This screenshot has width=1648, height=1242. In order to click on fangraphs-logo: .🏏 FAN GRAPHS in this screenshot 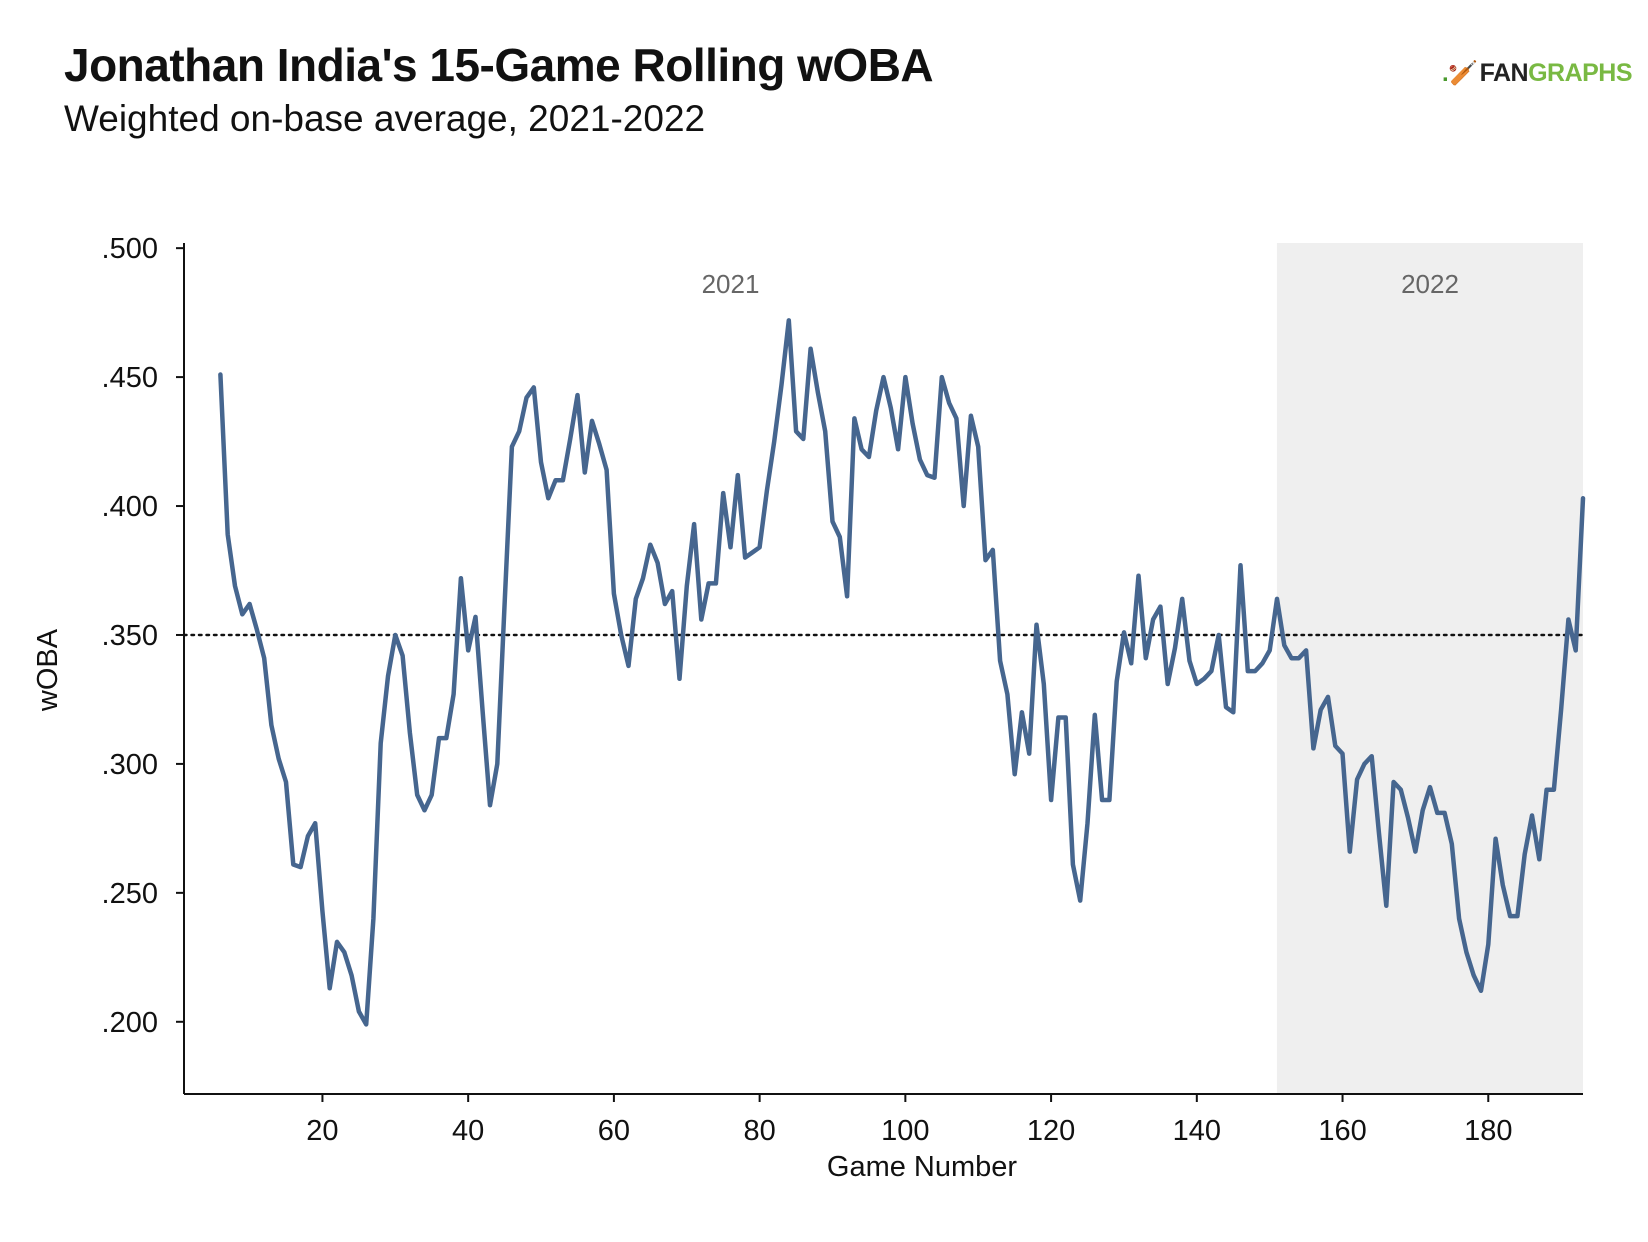, I will do `click(1537, 73)`.